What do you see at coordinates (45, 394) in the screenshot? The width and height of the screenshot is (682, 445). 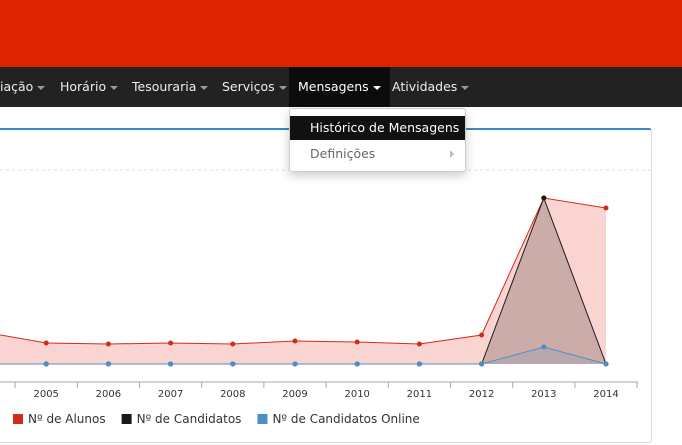 I see `x-tick-label: 2005` at bounding box center [45, 394].